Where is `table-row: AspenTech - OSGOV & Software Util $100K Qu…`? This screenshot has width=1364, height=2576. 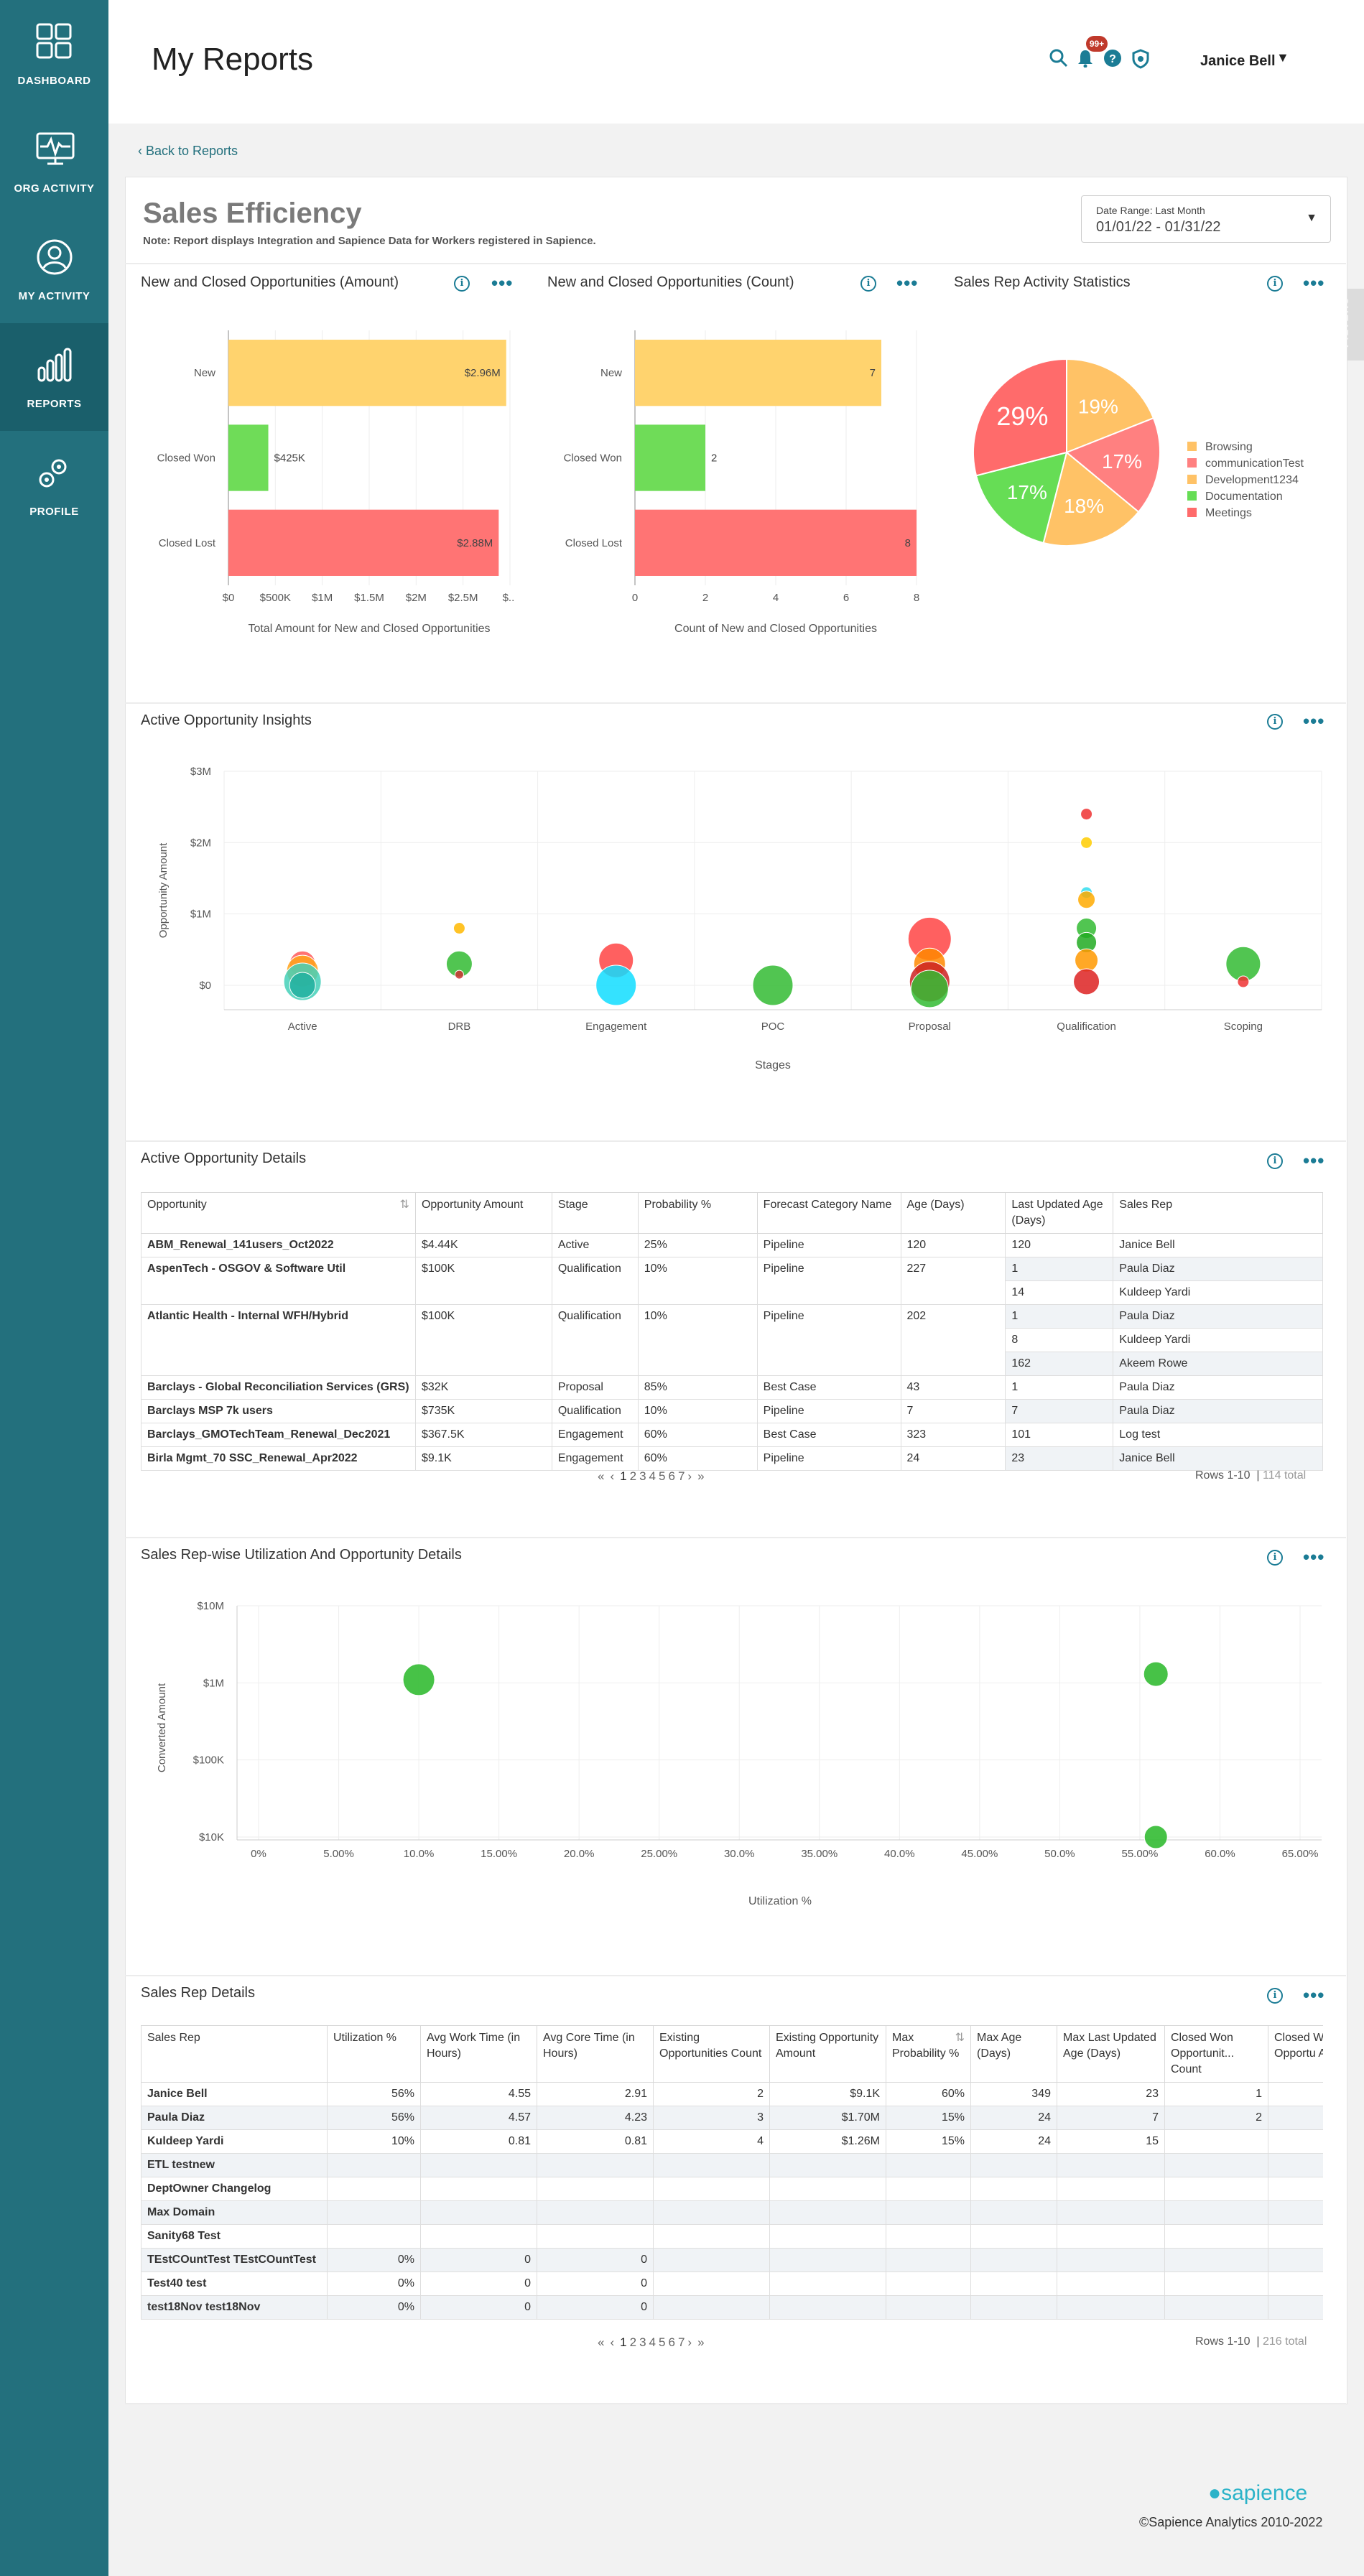
table-row: AspenTech - OSGOV & Software Util $100K Qu… is located at coordinates (732, 1281).